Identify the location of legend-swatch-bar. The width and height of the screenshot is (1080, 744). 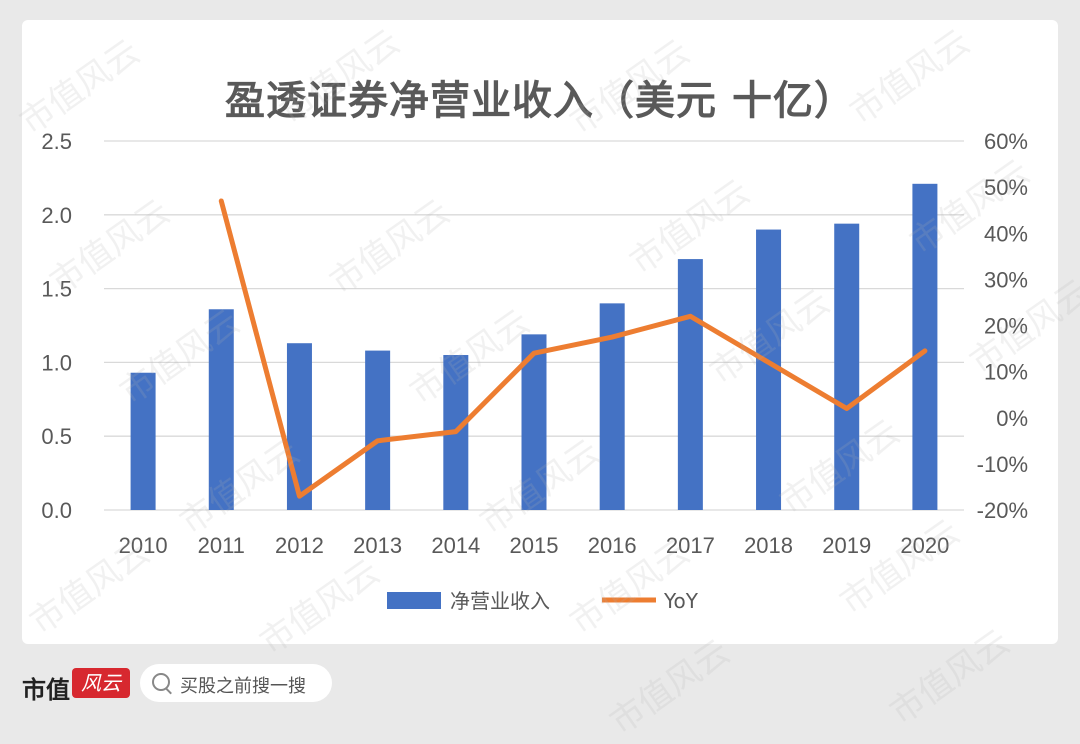
(414, 600).